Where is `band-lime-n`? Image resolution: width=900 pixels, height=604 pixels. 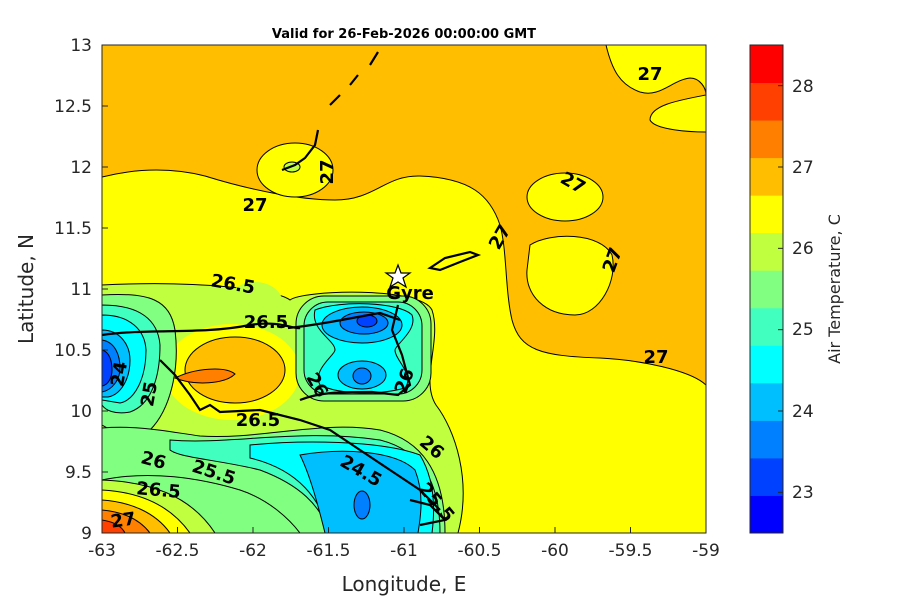
band-lime-n is located at coordinates (255, 304).